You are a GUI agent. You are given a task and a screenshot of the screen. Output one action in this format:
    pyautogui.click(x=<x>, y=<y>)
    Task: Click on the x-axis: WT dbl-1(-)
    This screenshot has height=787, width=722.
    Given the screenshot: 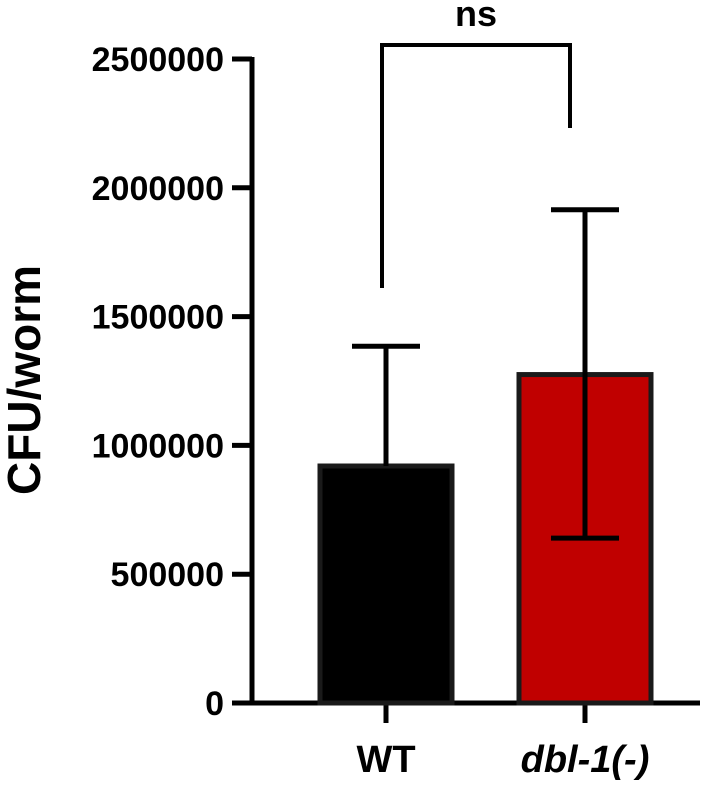 What is the action you would take?
    pyautogui.click(x=475, y=740)
    